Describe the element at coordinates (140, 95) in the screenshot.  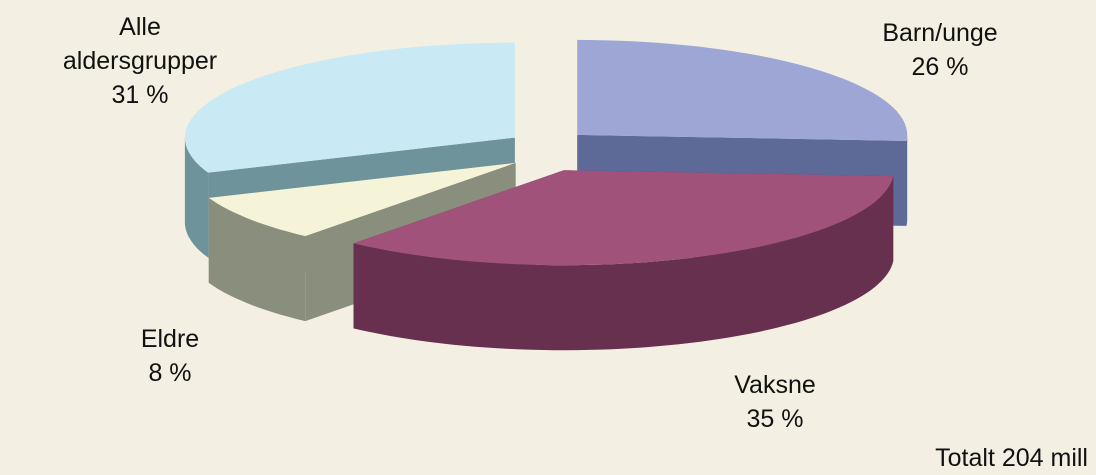
I see `slice-value-label: 31 %` at that location.